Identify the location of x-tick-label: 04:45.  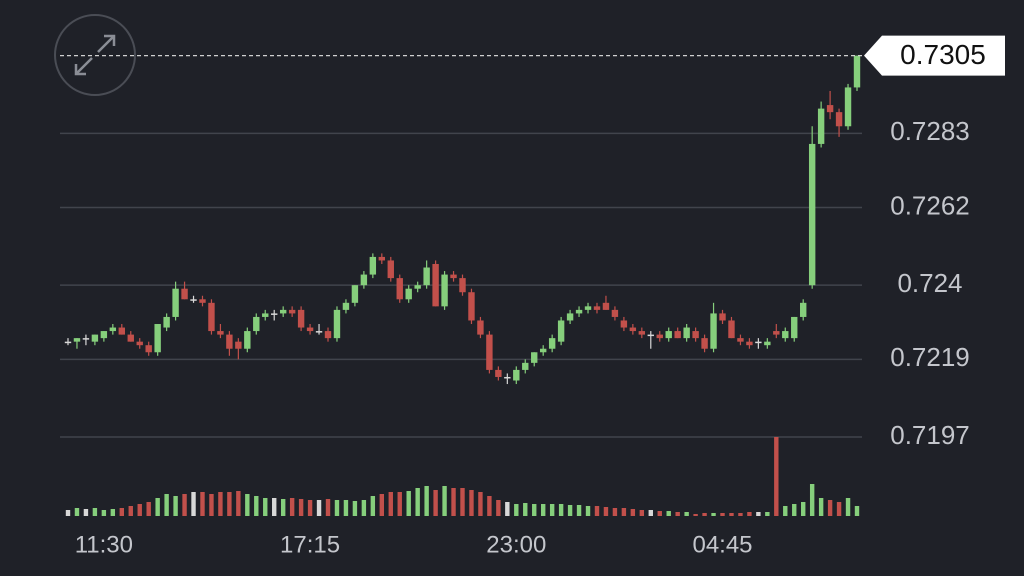
(722, 544).